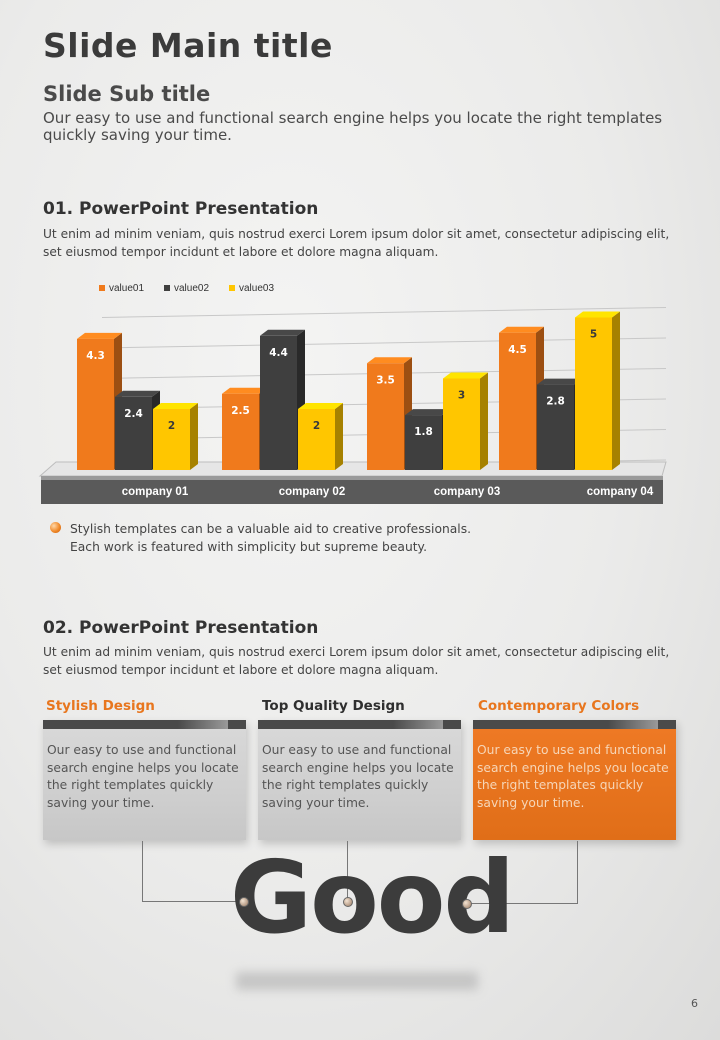 The width and height of the screenshot is (720, 1040). I want to click on page-number: 6, so click(694, 1003).